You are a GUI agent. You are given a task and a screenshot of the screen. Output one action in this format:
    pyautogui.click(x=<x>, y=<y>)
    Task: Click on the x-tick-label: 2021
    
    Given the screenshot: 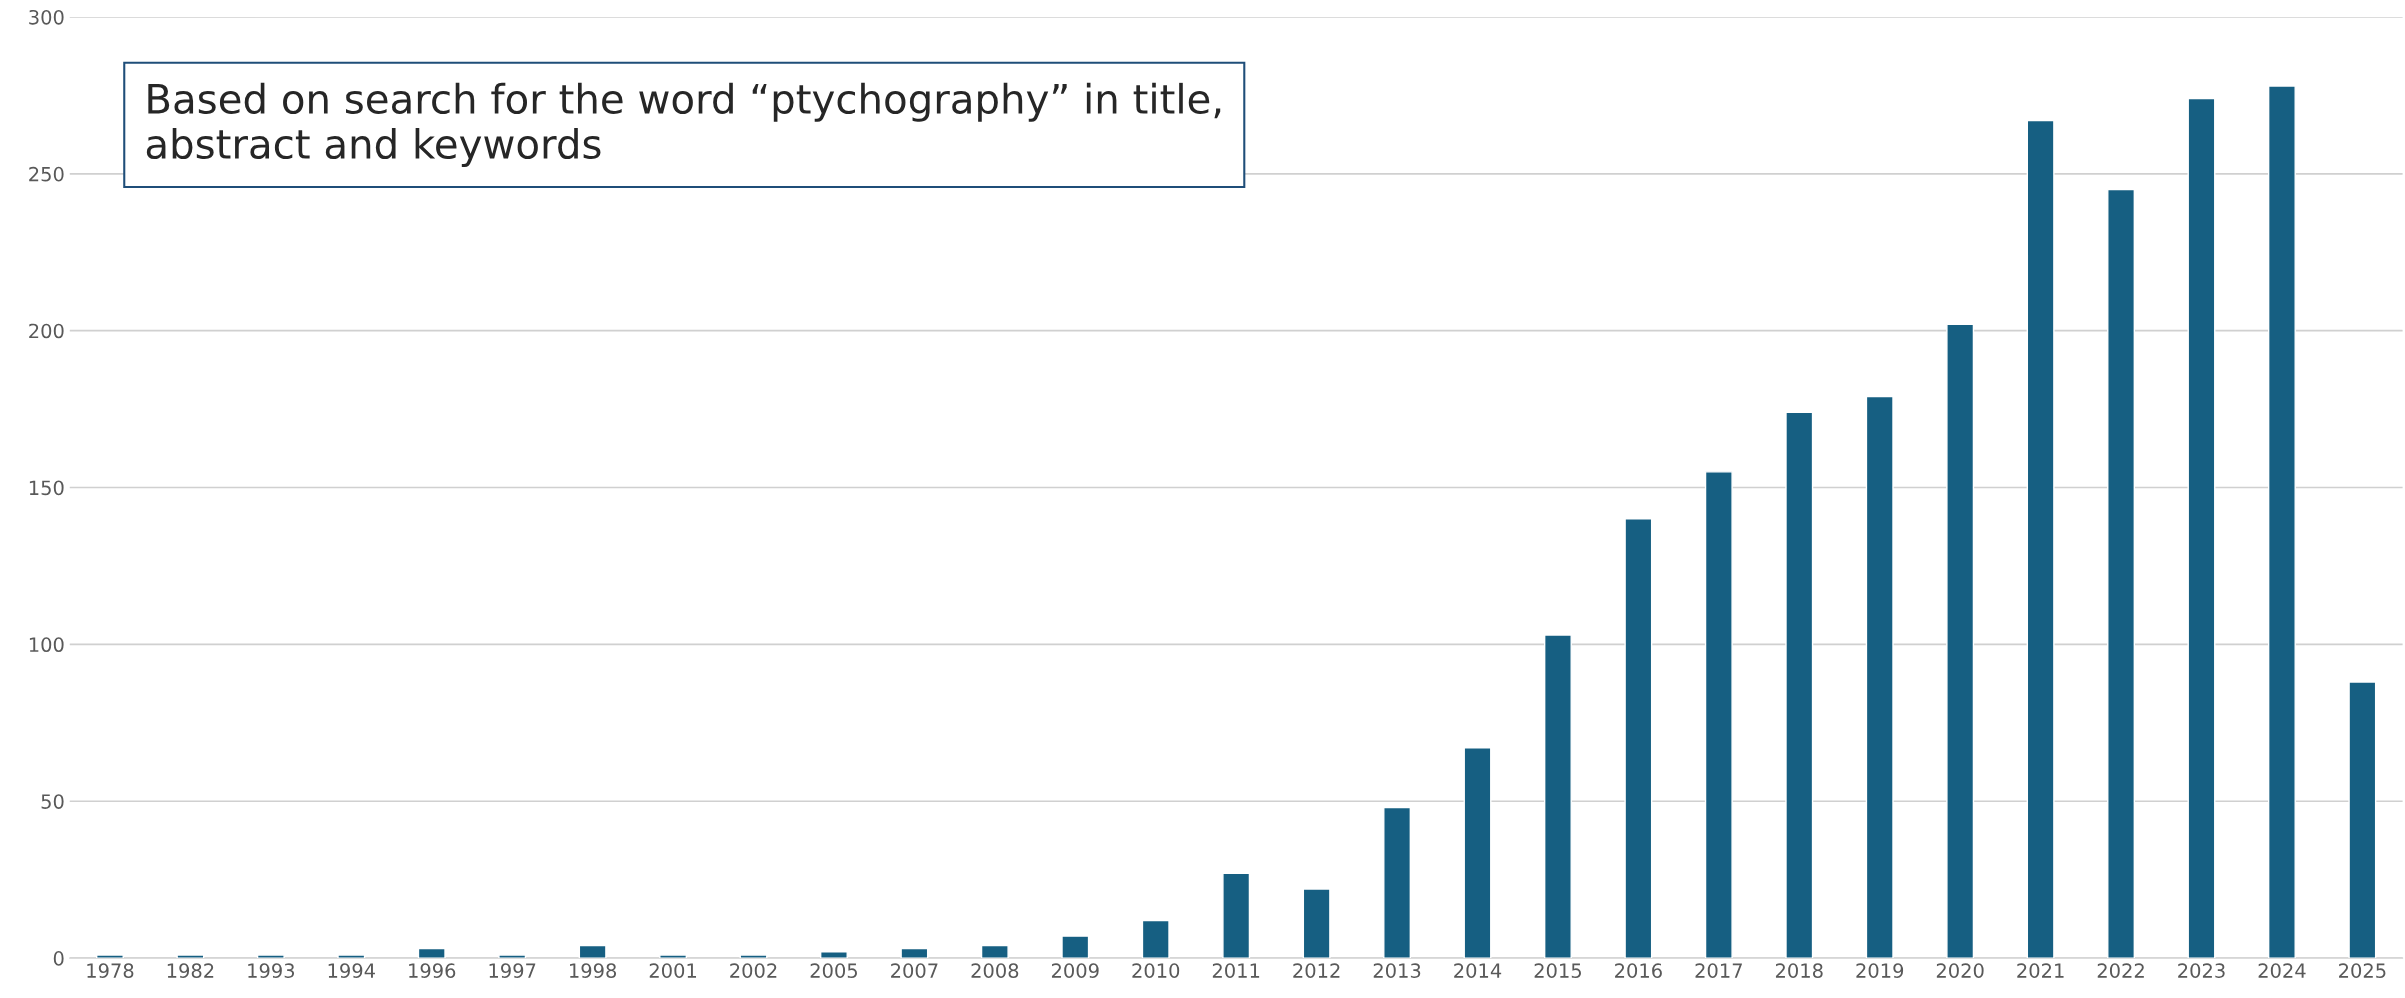 What is the action you would take?
    pyautogui.click(x=2040, y=970)
    